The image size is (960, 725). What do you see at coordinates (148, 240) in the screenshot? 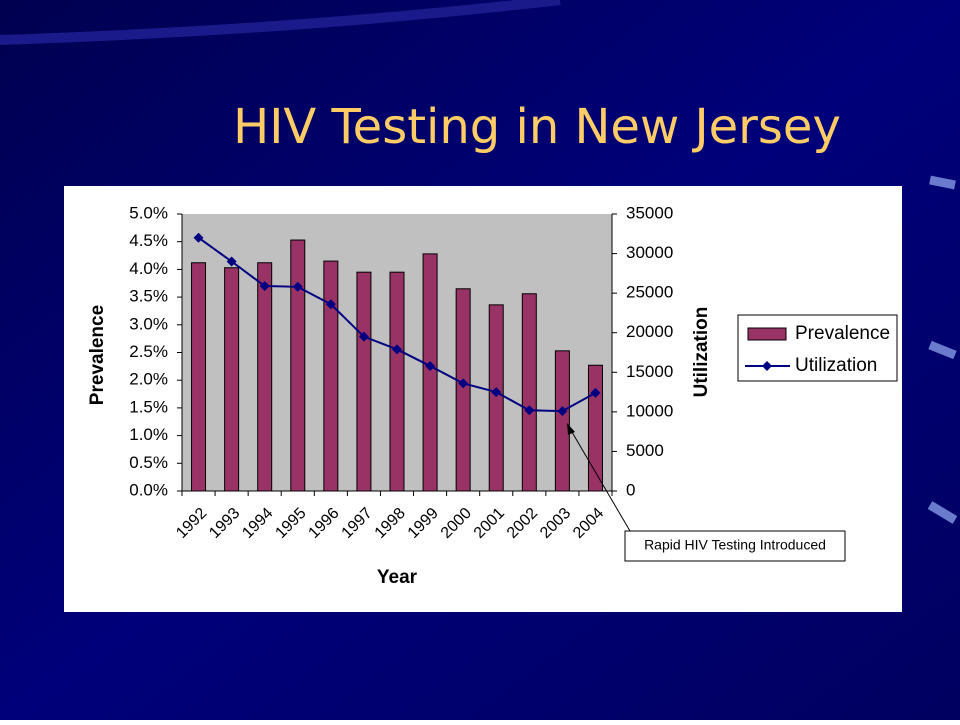
I see `y-tick-label: 4.5%` at bounding box center [148, 240].